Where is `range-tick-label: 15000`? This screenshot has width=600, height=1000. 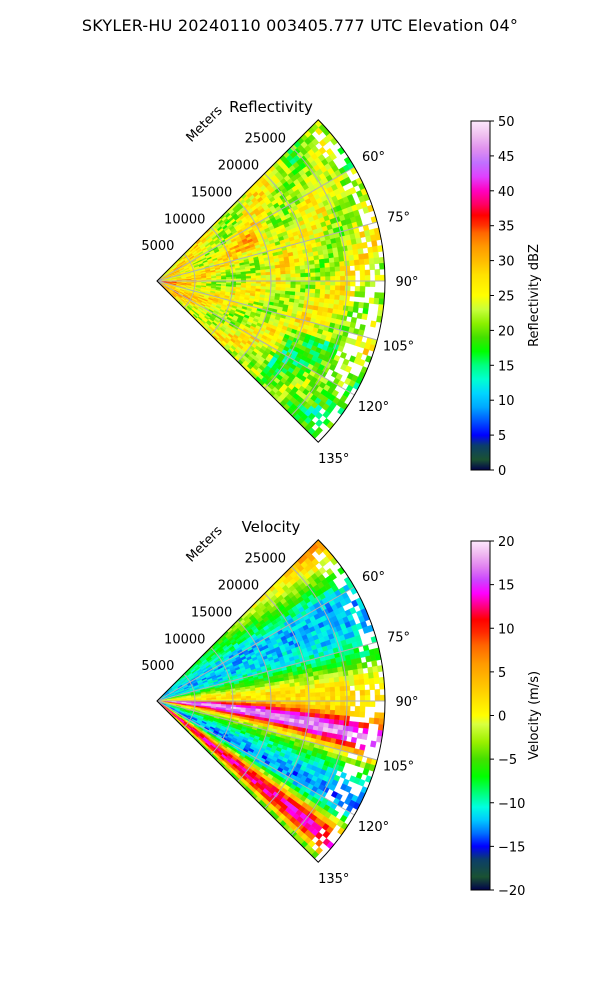 range-tick-label: 15000 is located at coordinates (211, 192).